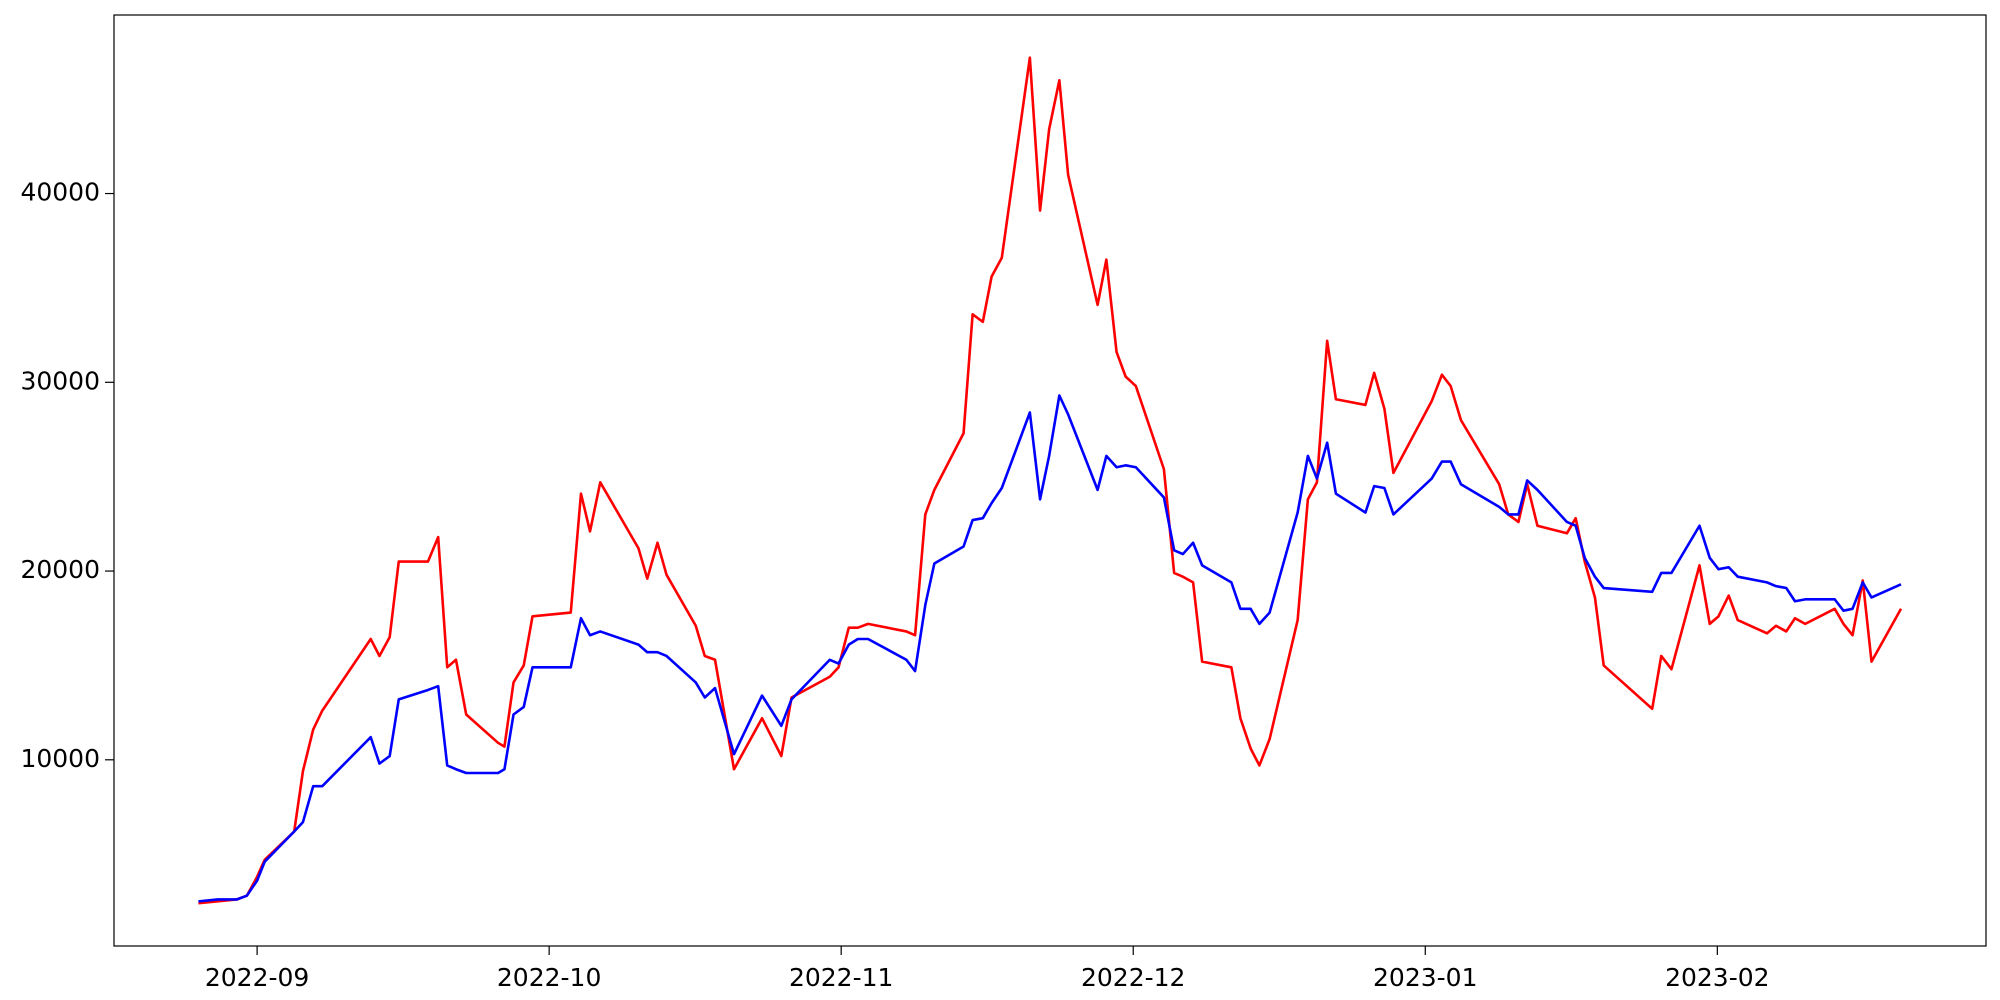 The width and height of the screenshot is (2000, 1000). What do you see at coordinates (1717, 977) in the screenshot?
I see `x-tick-label: 2023-02` at bounding box center [1717, 977].